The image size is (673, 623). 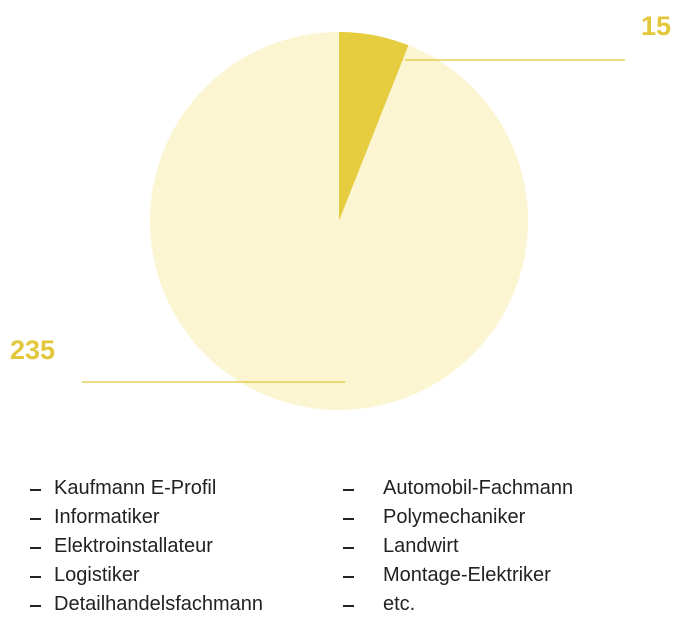 What do you see at coordinates (454, 517) in the screenshot?
I see `item-text: Polymechaniker` at bounding box center [454, 517].